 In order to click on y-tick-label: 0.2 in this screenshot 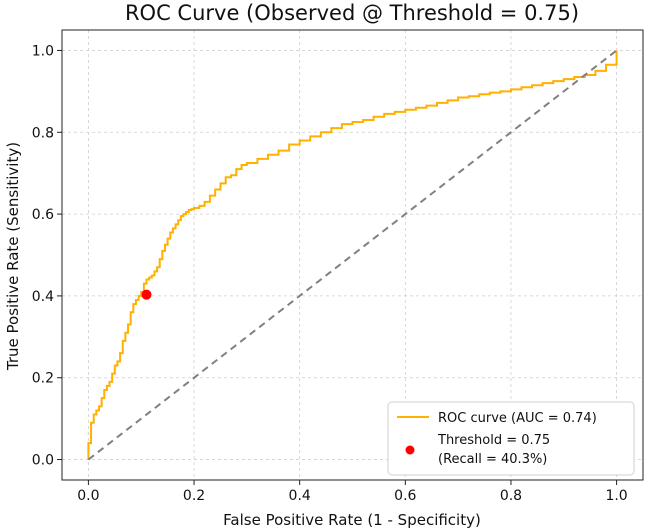, I will do `click(43, 379)`.